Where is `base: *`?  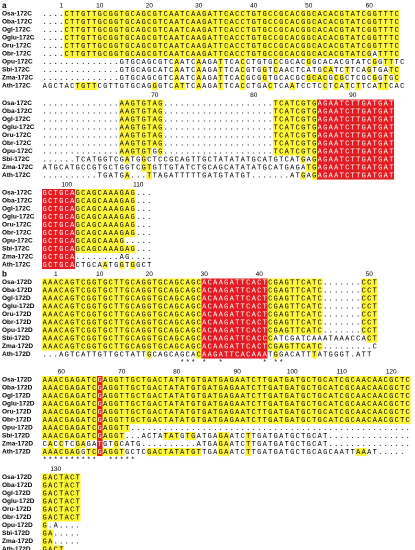
base: * is located at coordinates (89, 461).